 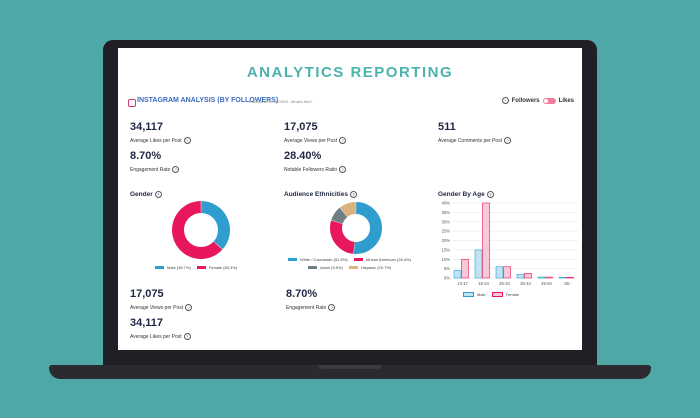 I want to click on y-tick-label: 20%, so click(x=446, y=240).